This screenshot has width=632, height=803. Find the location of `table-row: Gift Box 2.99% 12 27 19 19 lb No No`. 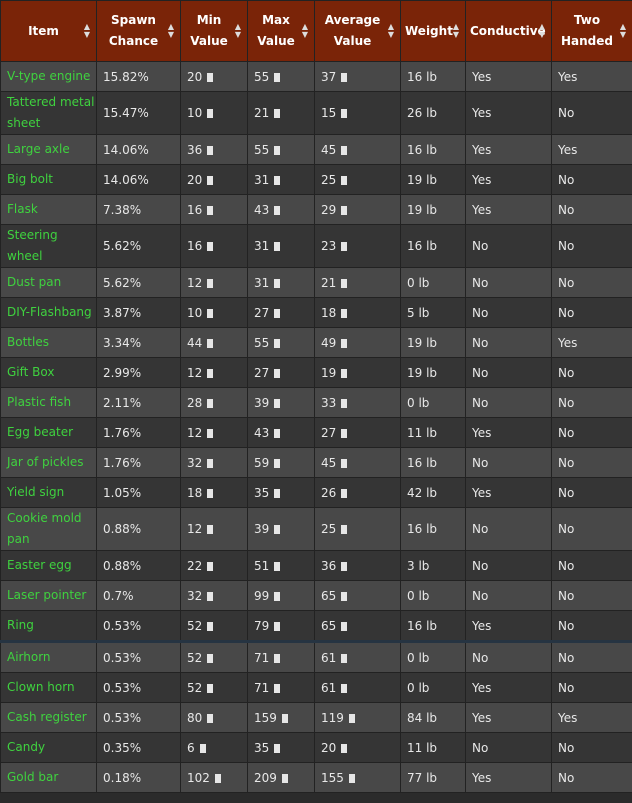

table-row: Gift Box 2.99% 12 27 19 19 lb No No is located at coordinates (316, 372).